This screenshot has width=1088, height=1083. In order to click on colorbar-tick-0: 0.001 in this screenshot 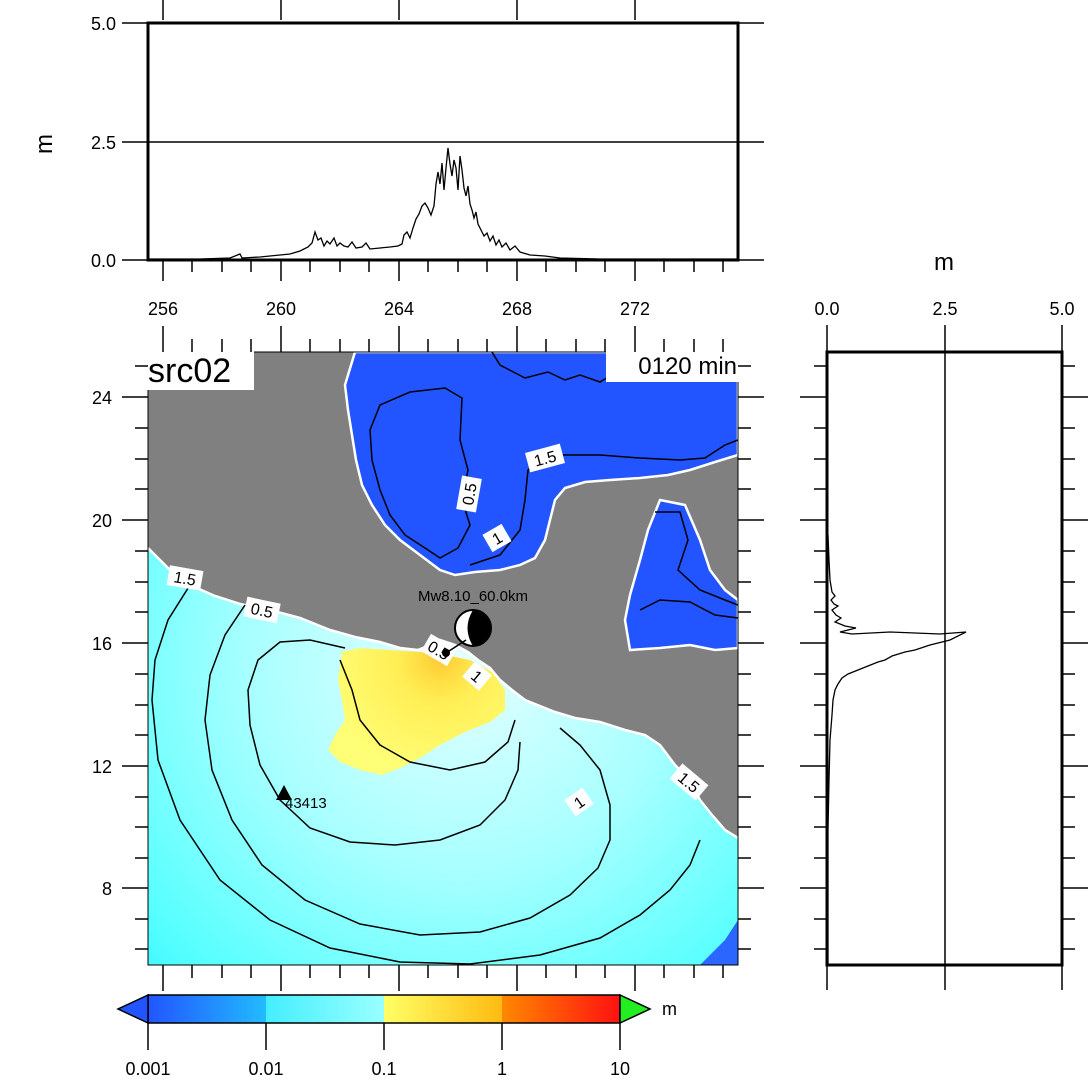, I will do `click(147, 1069)`.